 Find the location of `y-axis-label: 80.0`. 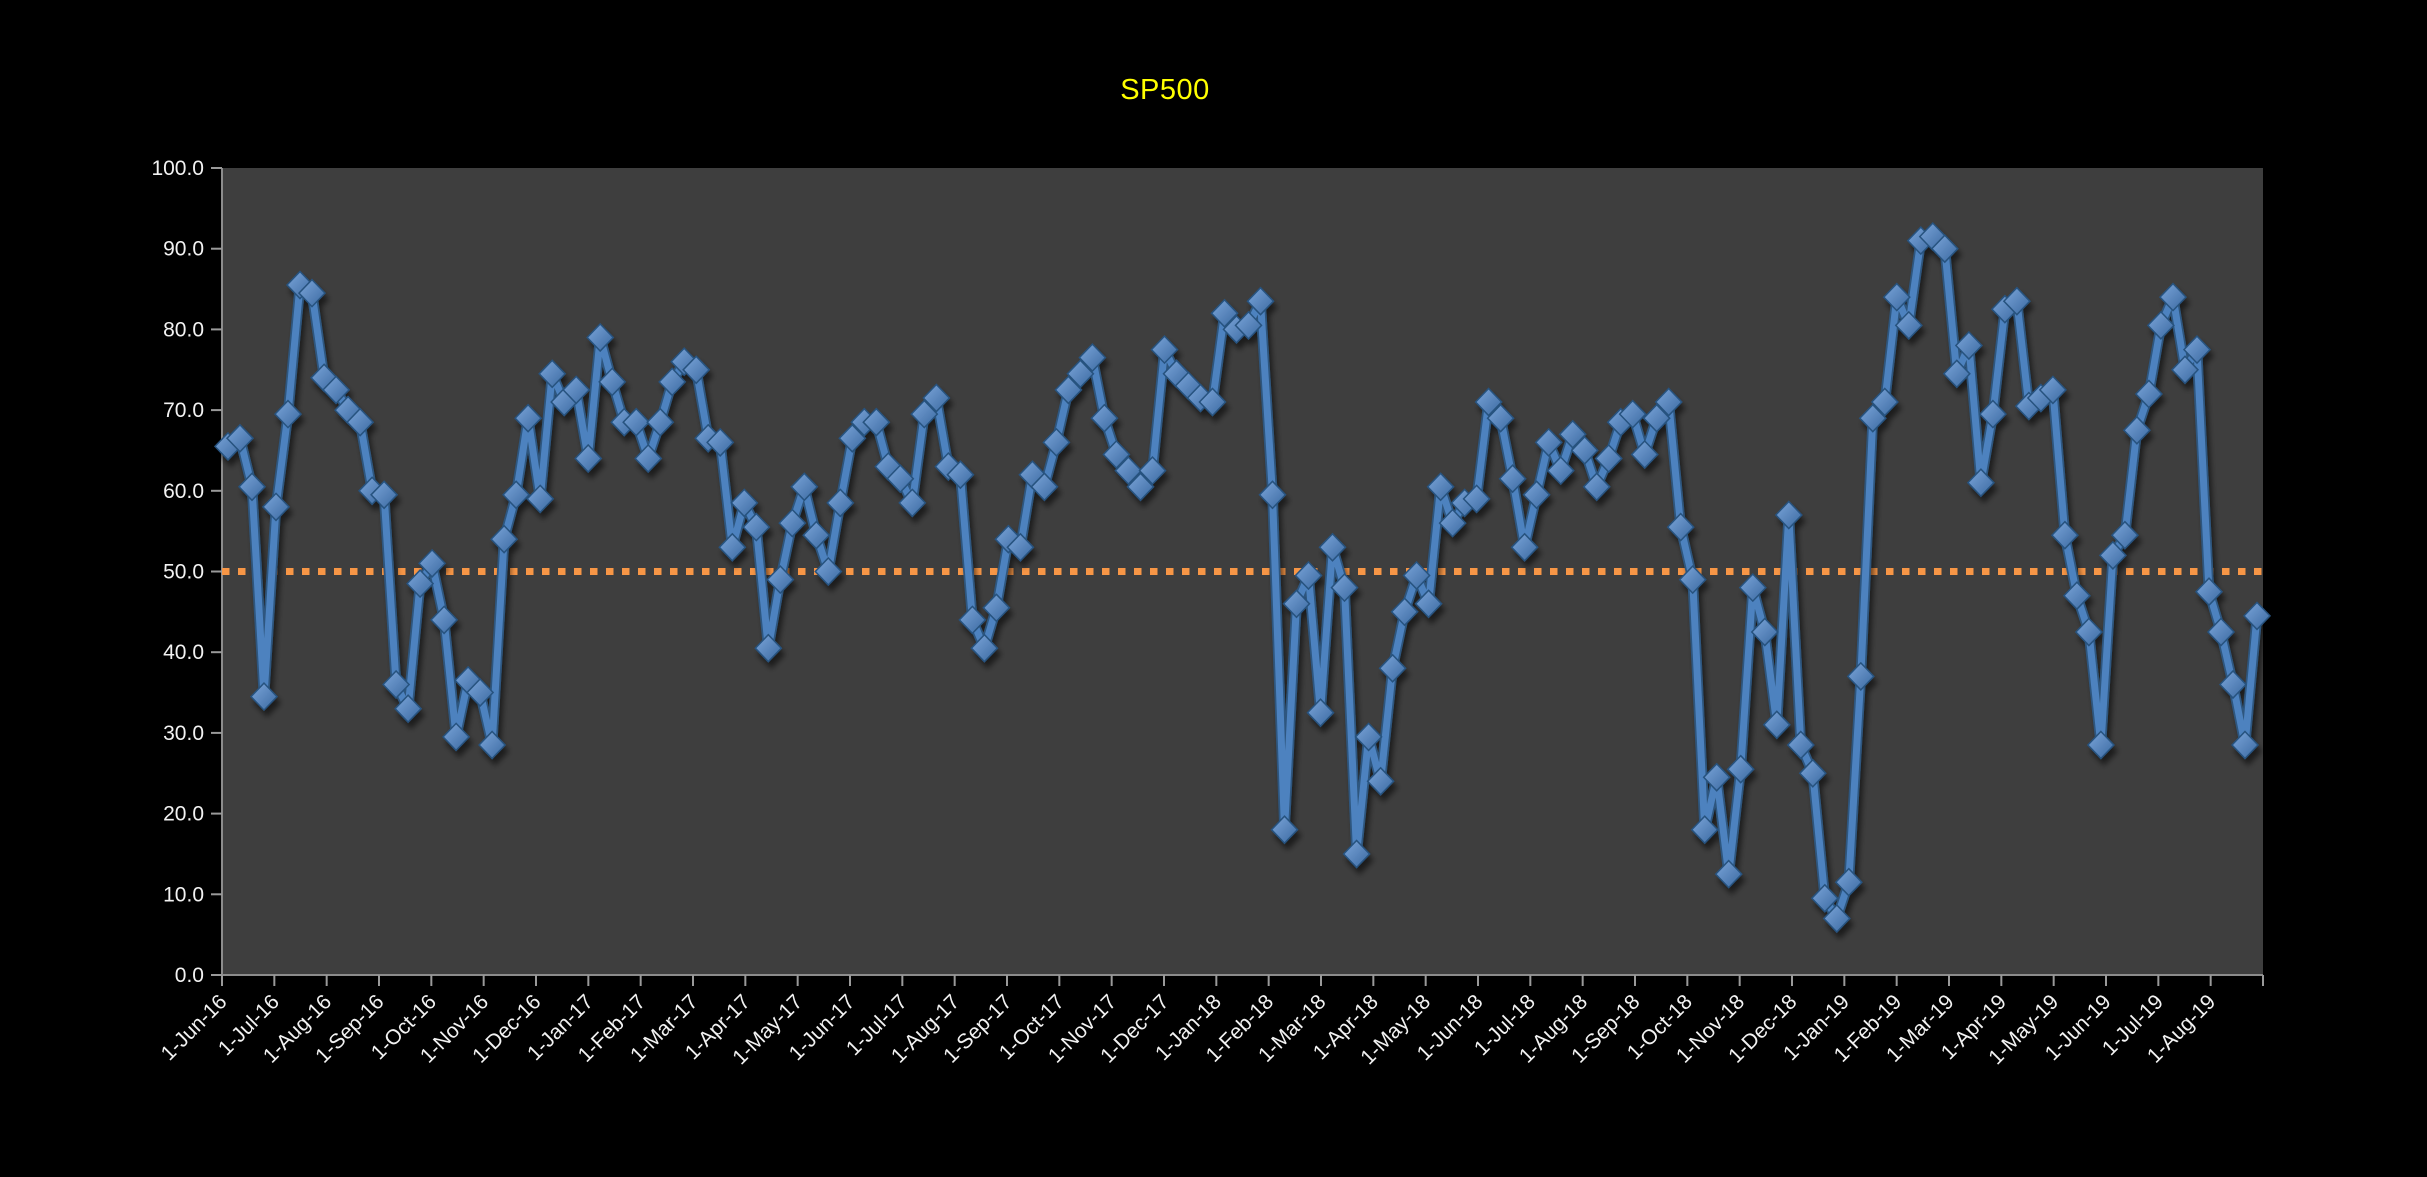

y-axis-label: 80.0 is located at coordinates (183, 329).